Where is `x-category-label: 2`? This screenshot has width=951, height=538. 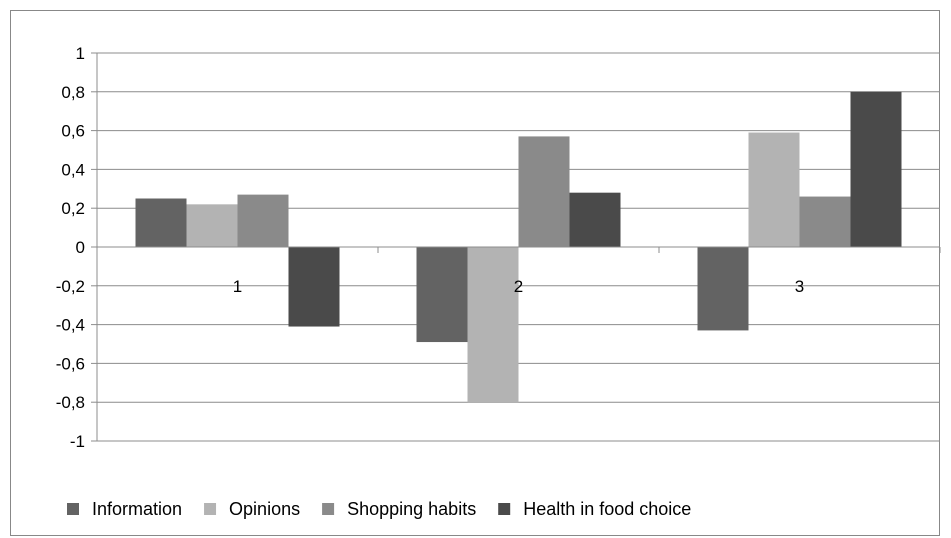
x-category-label: 2 is located at coordinates (518, 286).